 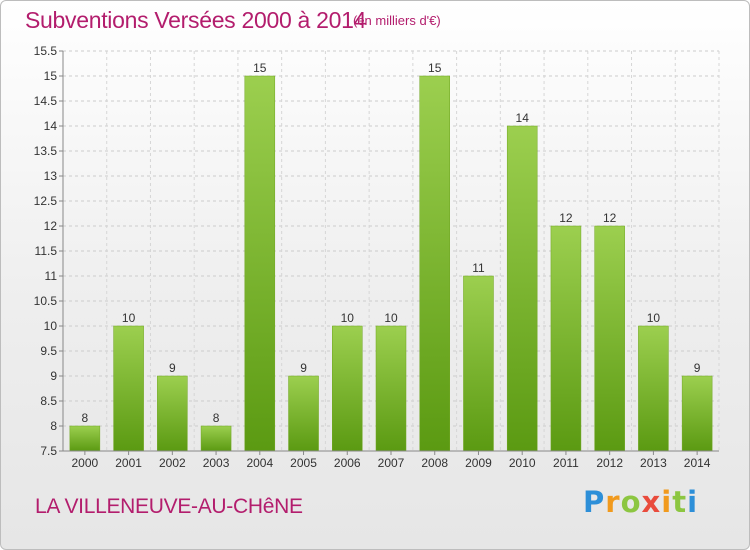 I want to click on y-tick-label: 8, so click(x=53, y=426).